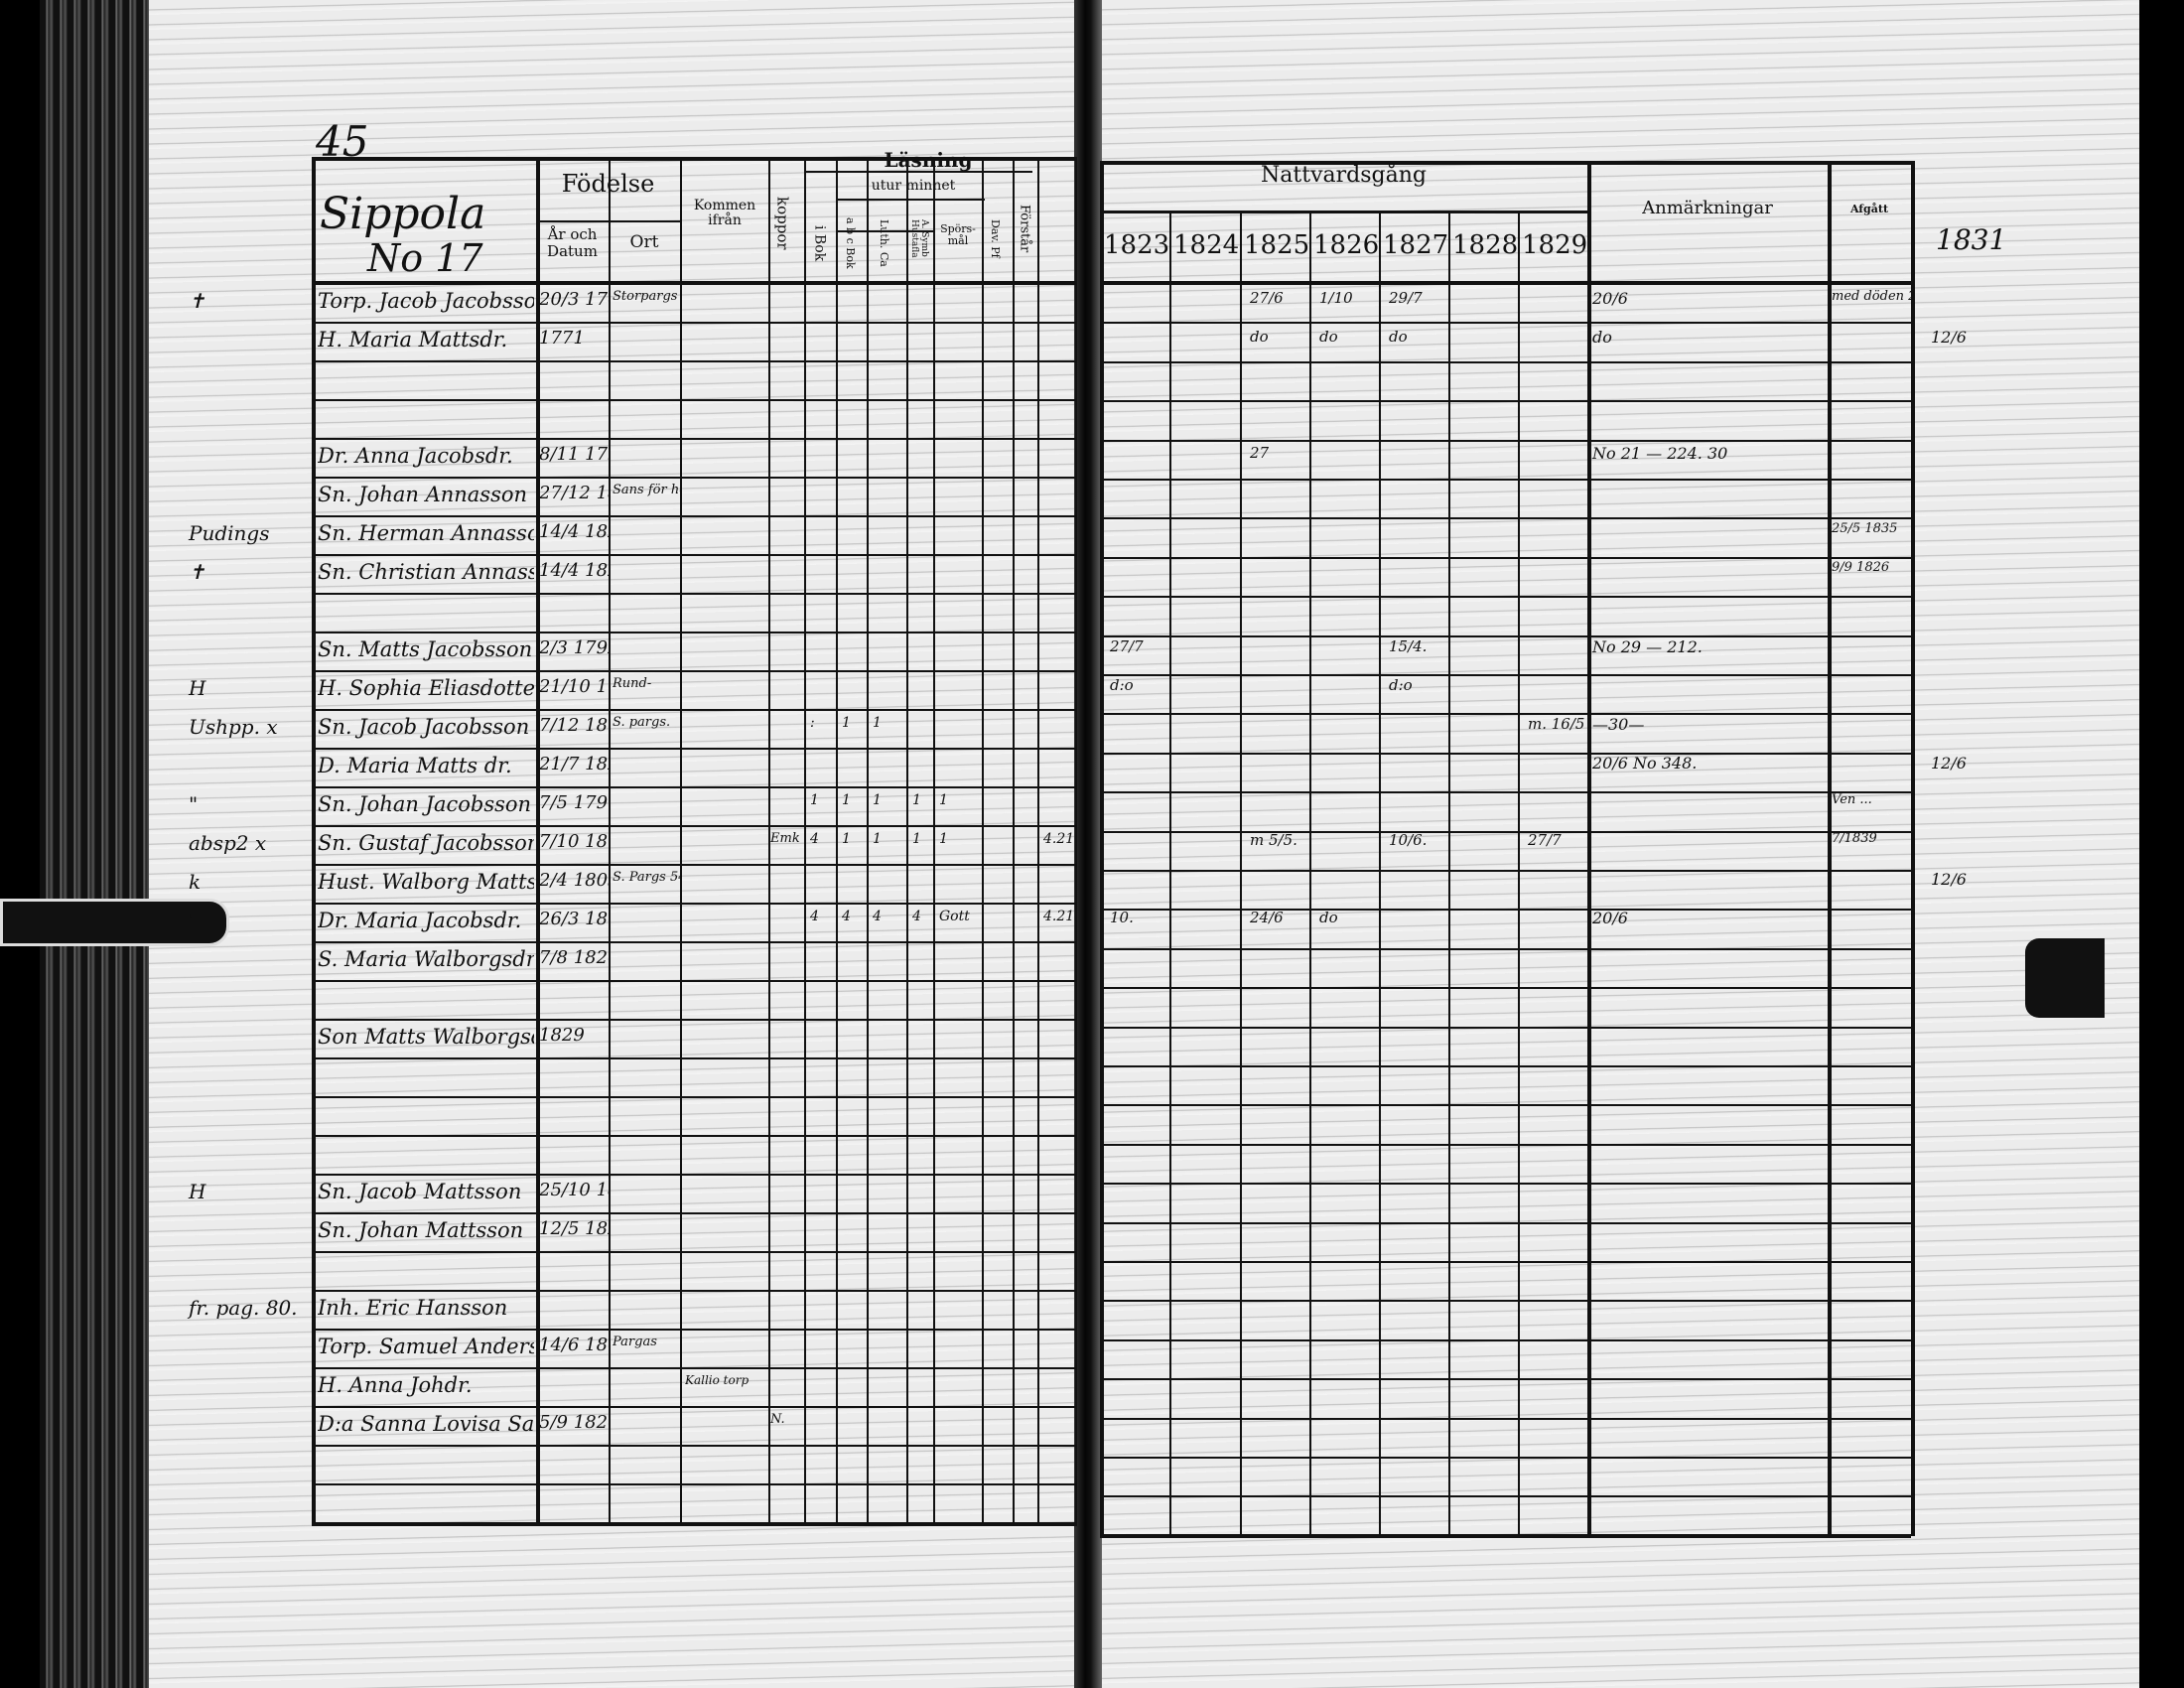 This screenshot has width=2184, height=1688. What do you see at coordinates (426, 688) in the screenshot?
I see `person-name: H. Sophia Eliasdotter` at bounding box center [426, 688].